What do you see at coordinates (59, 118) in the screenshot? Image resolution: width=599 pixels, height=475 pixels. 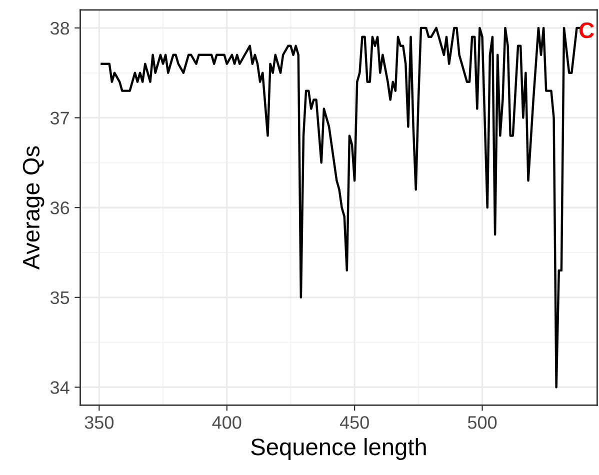 I see `y-tick-label: 37` at bounding box center [59, 118].